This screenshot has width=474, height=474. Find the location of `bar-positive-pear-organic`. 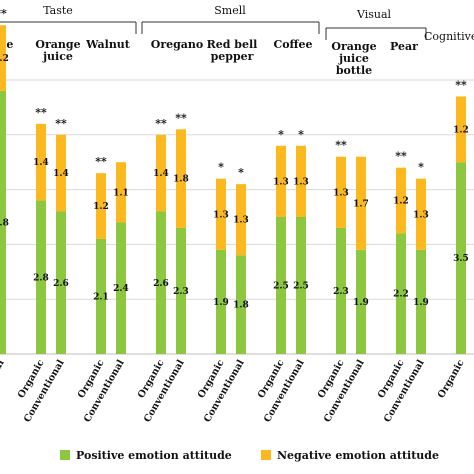

bar-positive-pear-organic is located at coordinates (401, 293).